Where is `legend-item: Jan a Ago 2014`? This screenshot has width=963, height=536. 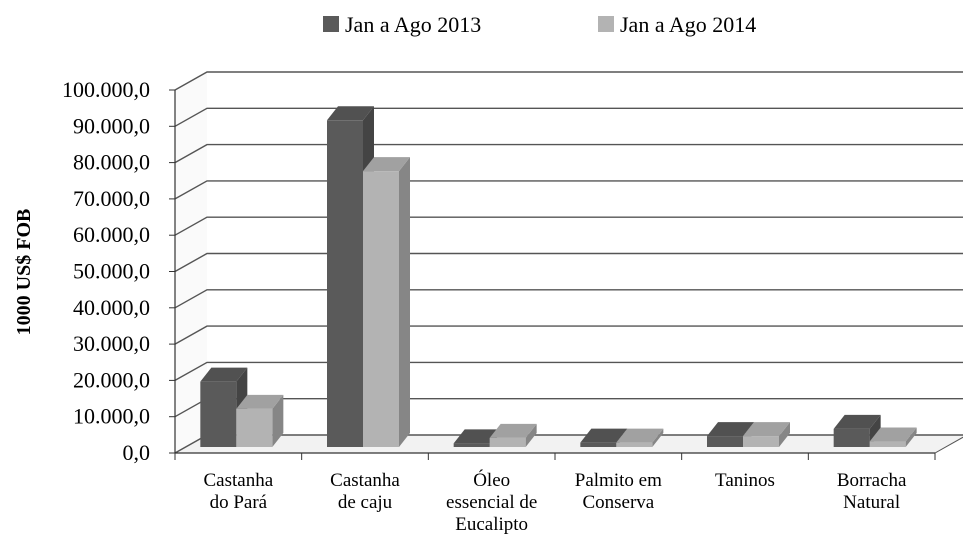
legend-item: Jan a Ago 2014 is located at coordinates (677, 24).